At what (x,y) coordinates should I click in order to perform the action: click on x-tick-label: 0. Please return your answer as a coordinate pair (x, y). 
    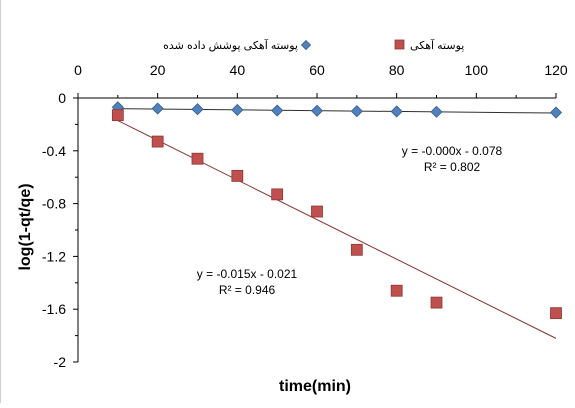
    Looking at the image, I should click on (78, 70).